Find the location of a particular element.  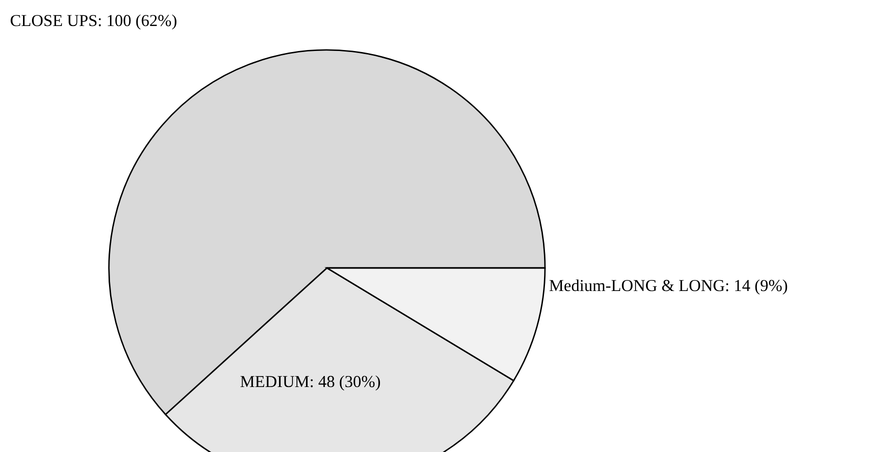

slice-label: Medium-LONG & LONG: 14 (9%) is located at coordinates (668, 287).